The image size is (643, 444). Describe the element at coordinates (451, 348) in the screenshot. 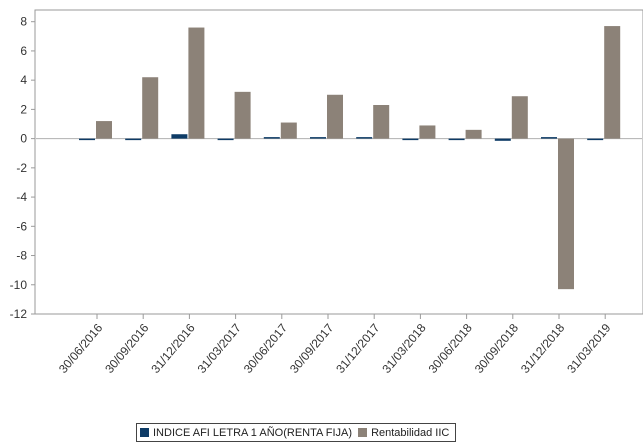

I see `x-tick-label: 30/06/2018` at that location.